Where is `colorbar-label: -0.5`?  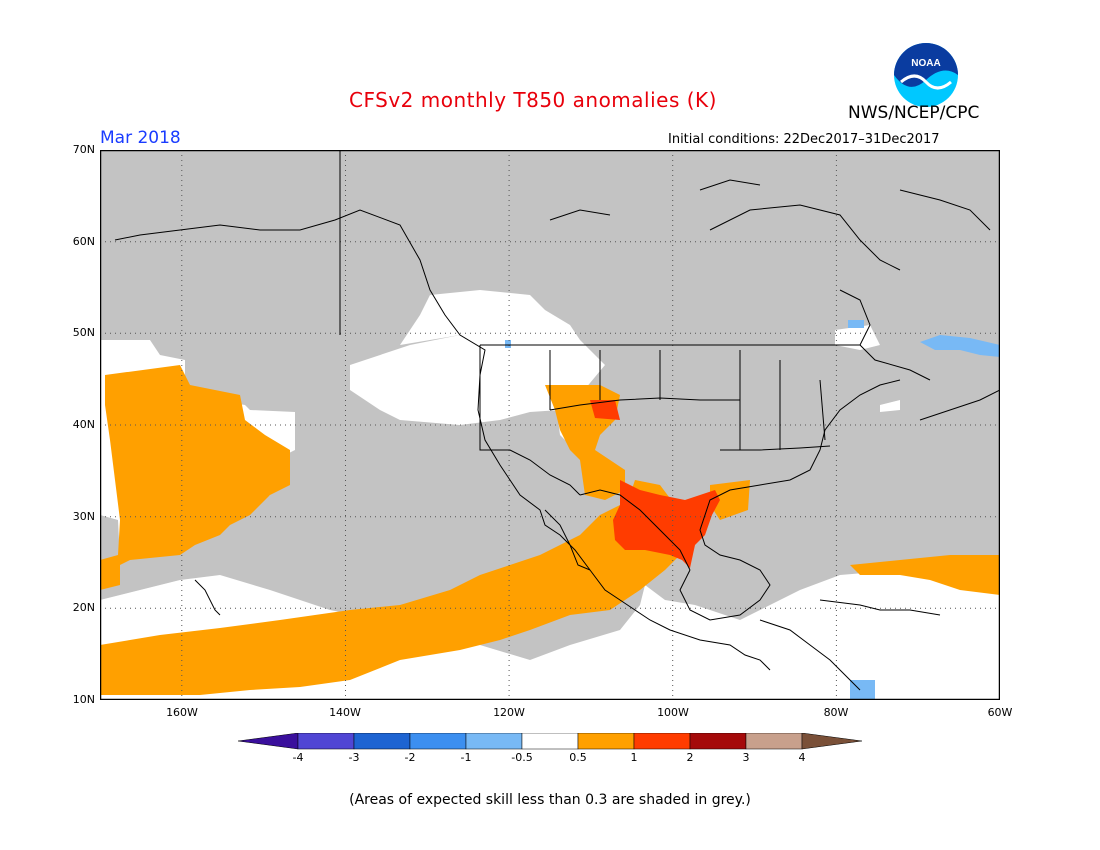
colorbar-label: -0.5 is located at coordinates (522, 757).